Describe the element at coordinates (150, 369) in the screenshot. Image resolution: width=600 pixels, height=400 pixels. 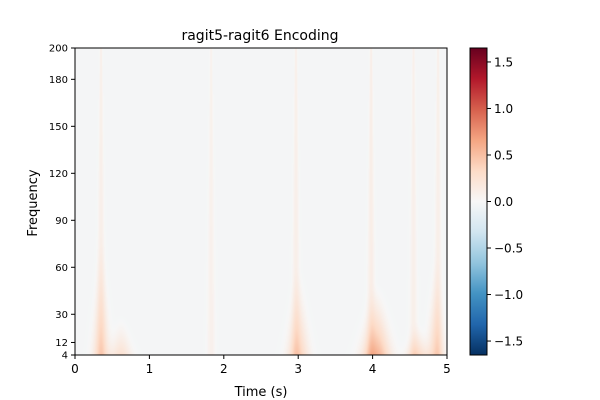
I see `x-tick-label: 1` at that location.